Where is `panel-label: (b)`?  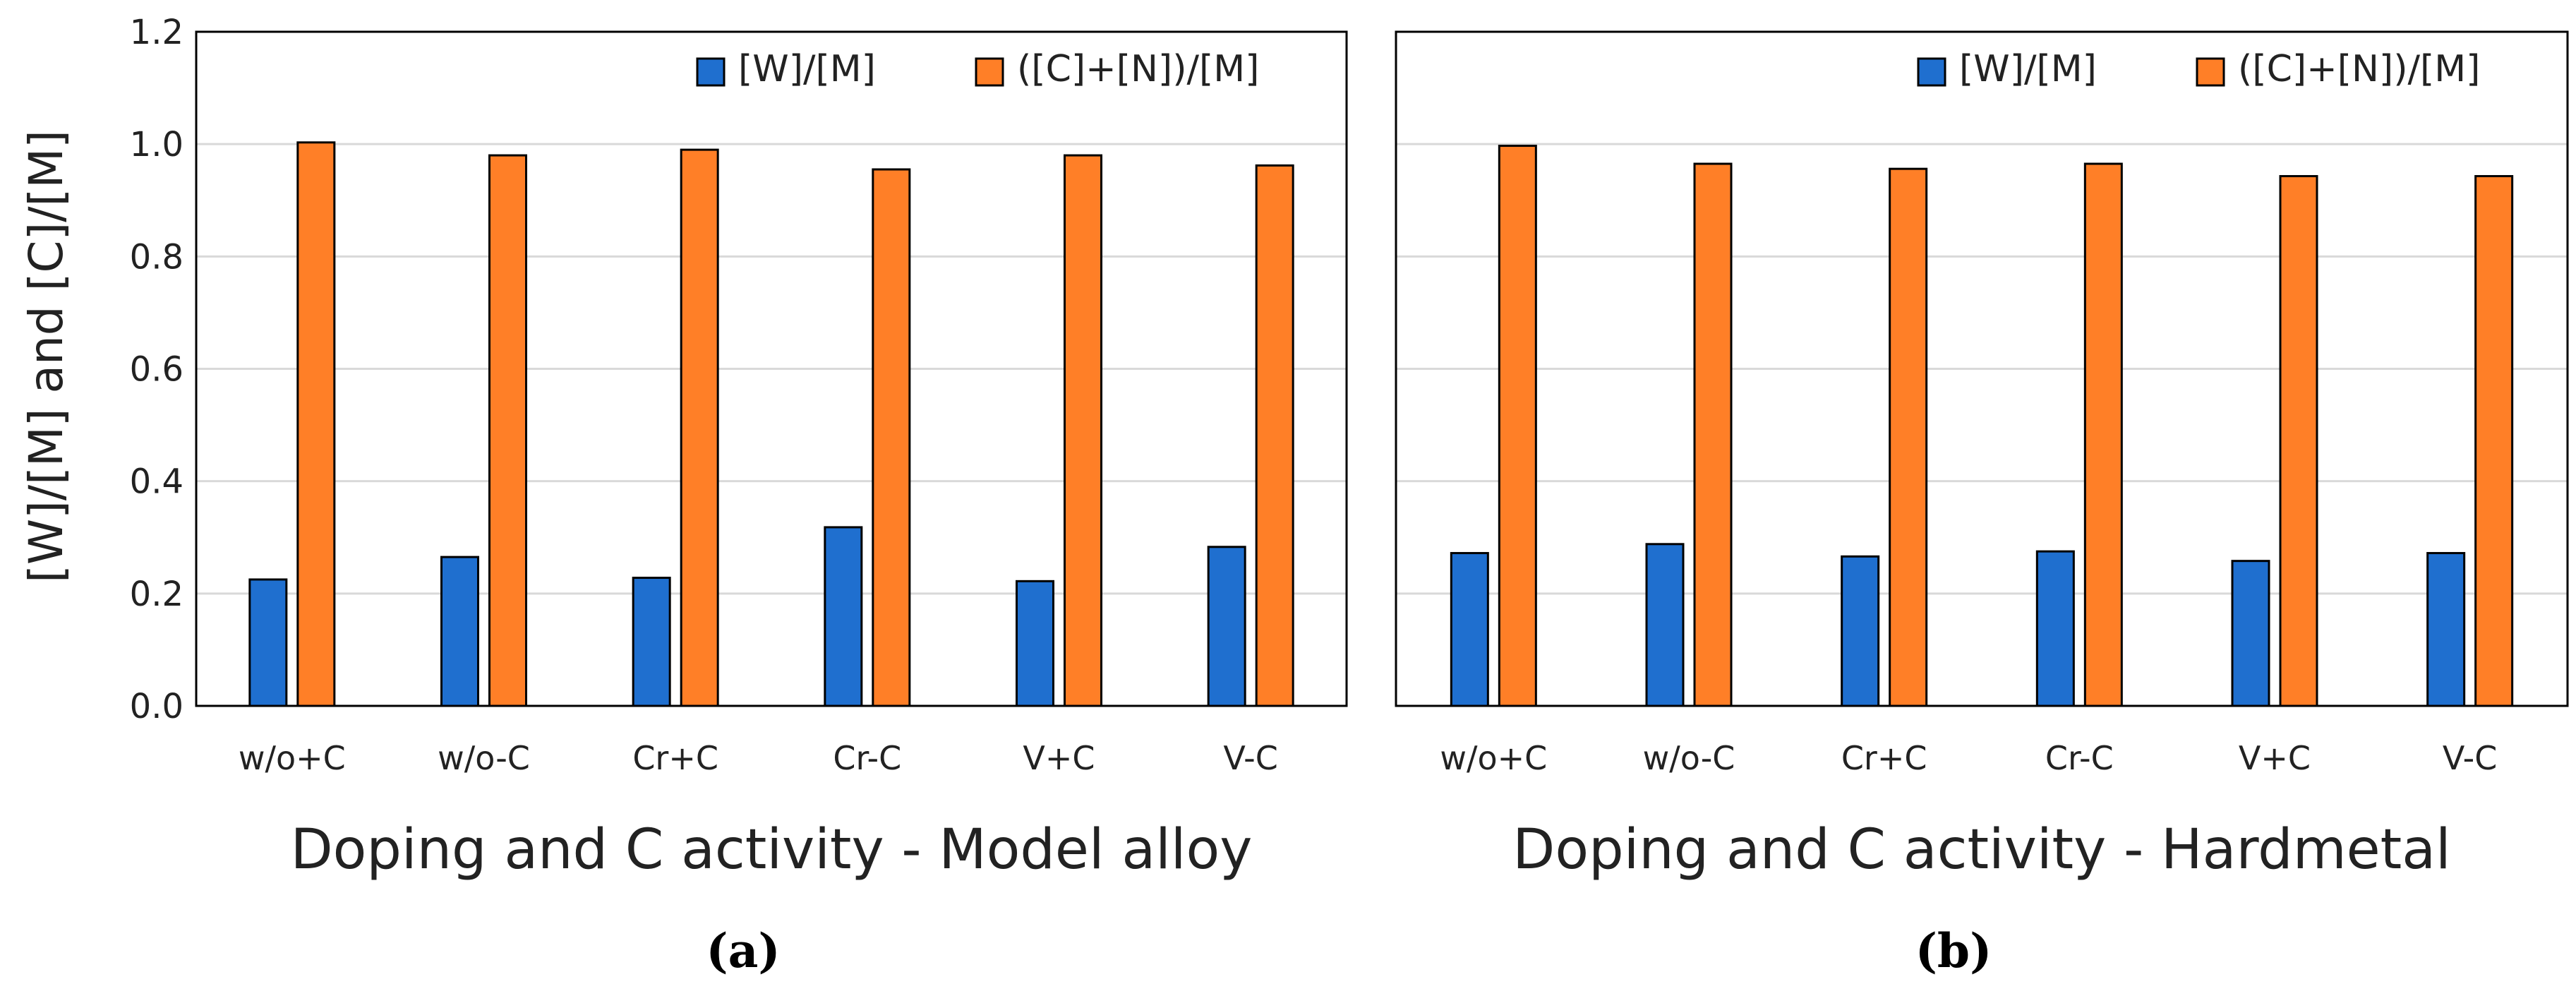
panel-label: (b) is located at coordinates (1953, 951).